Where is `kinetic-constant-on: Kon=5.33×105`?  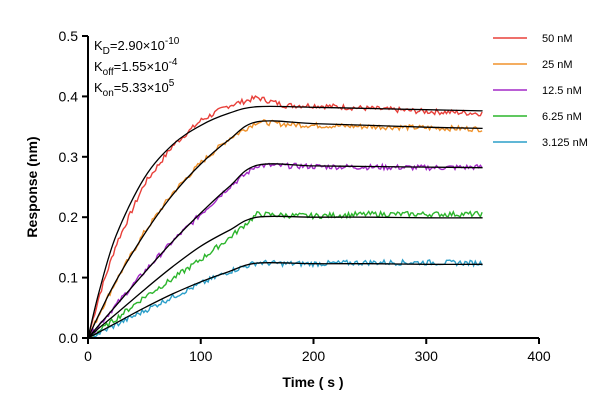 kinetic-constant-on: Kon=5.33×105 is located at coordinates (134, 88).